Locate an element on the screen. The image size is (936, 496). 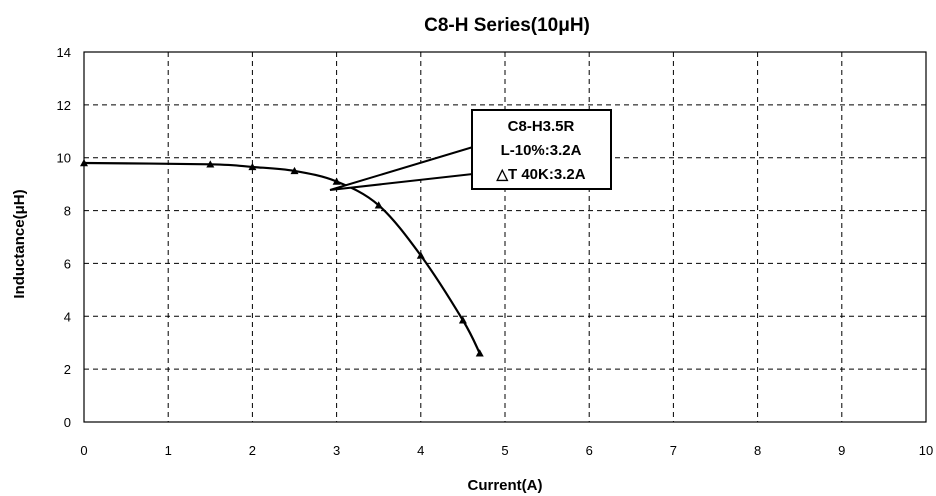
y-axis-label: Inductance(μH) is located at coordinates (19, 243).